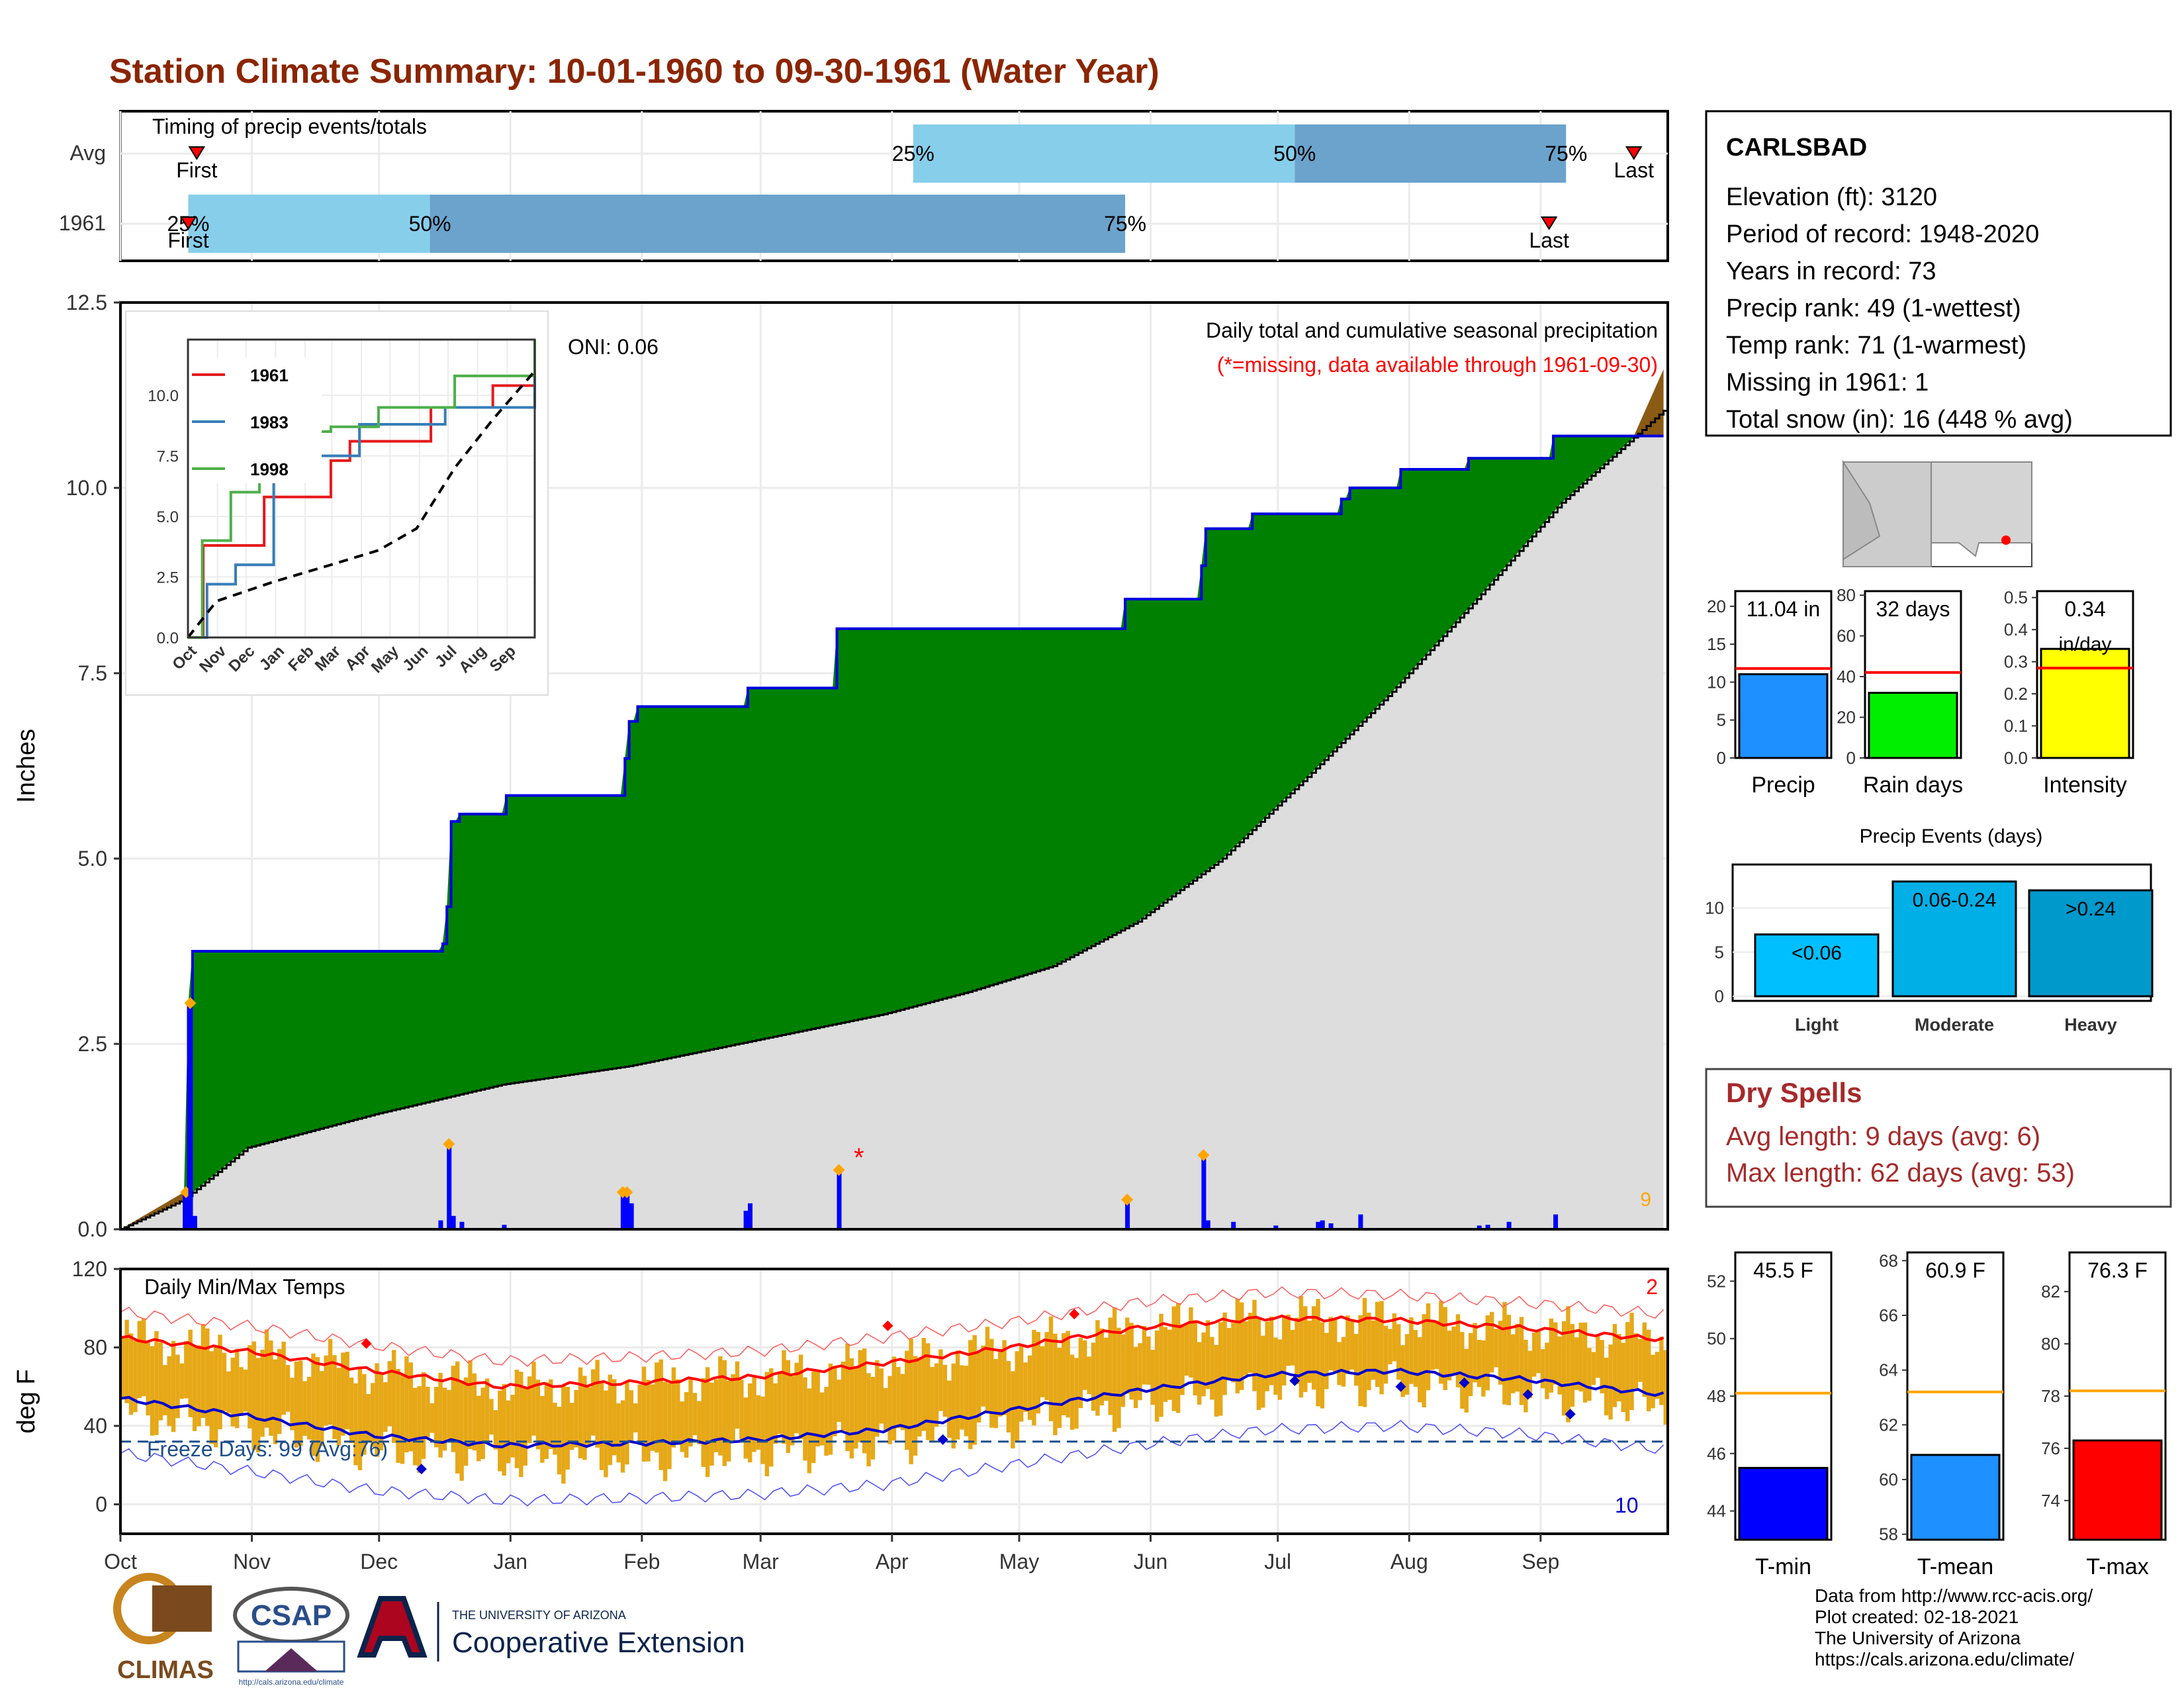 The width and height of the screenshot is (2184, 1688). Describe the element at coordinates (1075, 1314) in the screenshot. I see `record-high-marker` at that location.